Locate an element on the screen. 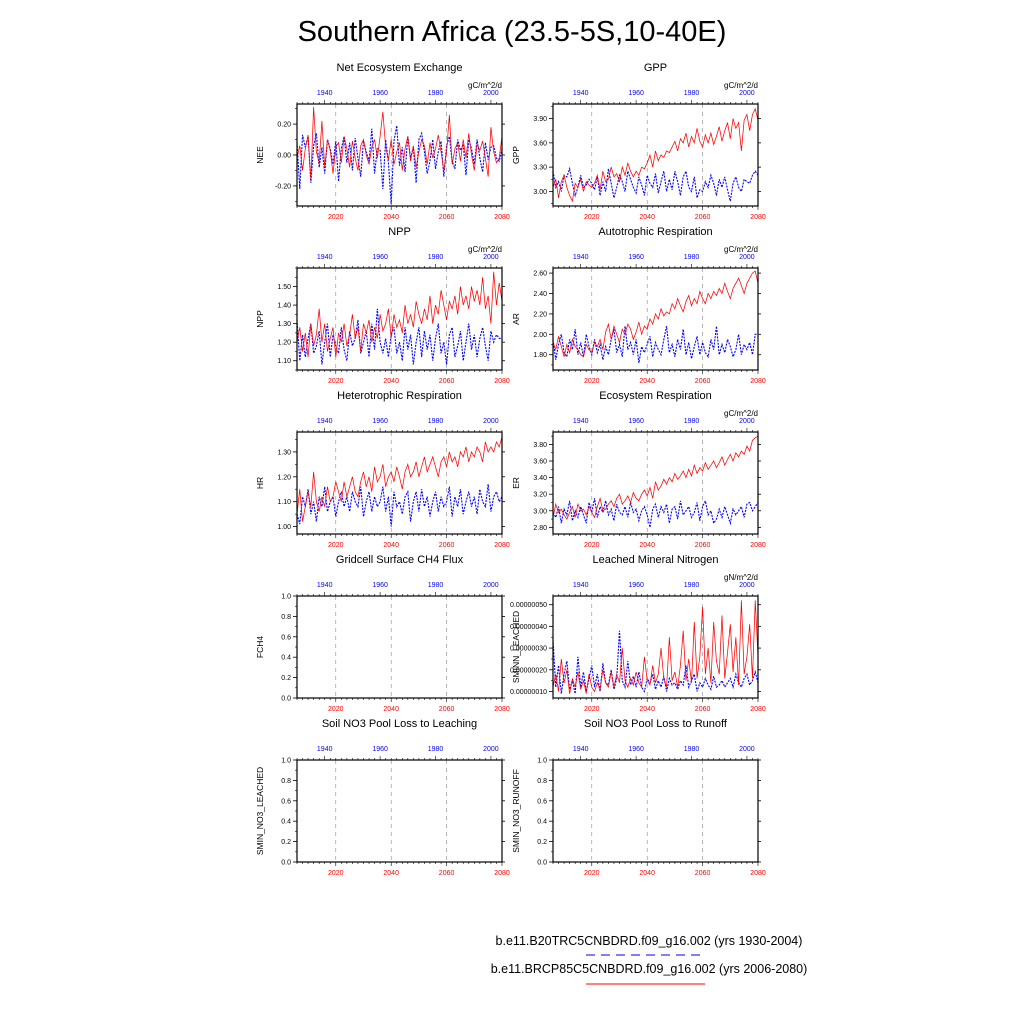 The height and width of the screenshot is (1024, 1024). y-tick-label: 0.8 is located at coordinates (286, 617).